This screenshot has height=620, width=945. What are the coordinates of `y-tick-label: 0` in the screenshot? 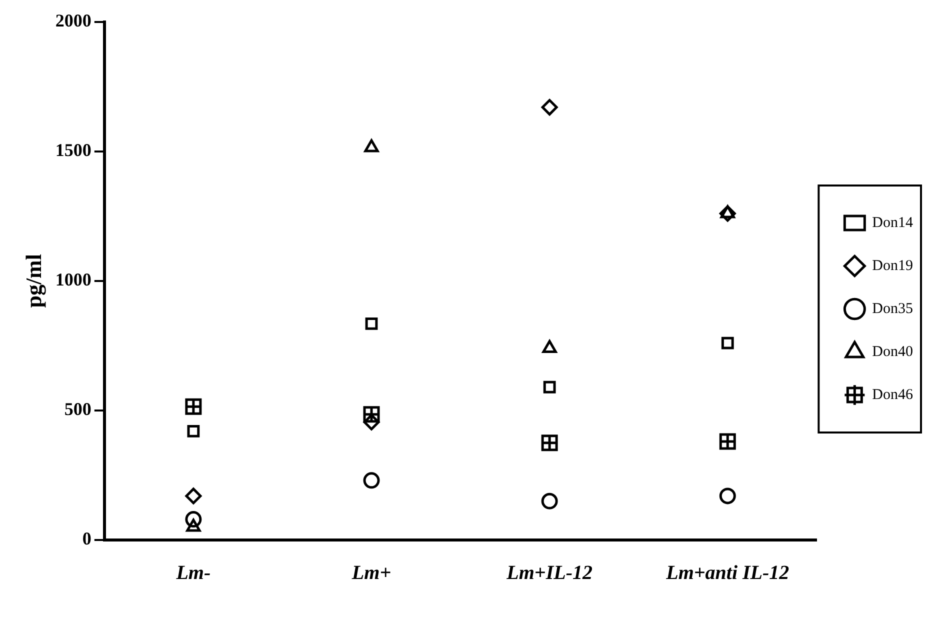 It's located at (87, 538).